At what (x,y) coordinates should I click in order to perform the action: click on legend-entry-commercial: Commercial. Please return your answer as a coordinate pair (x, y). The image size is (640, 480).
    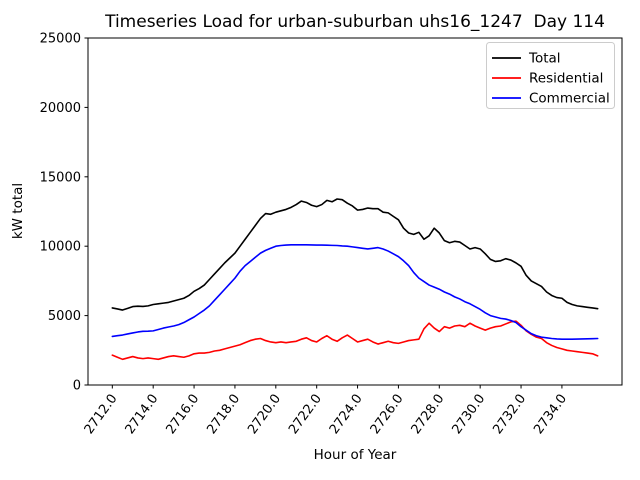
    Looking at the image, I should click on (551, 99).